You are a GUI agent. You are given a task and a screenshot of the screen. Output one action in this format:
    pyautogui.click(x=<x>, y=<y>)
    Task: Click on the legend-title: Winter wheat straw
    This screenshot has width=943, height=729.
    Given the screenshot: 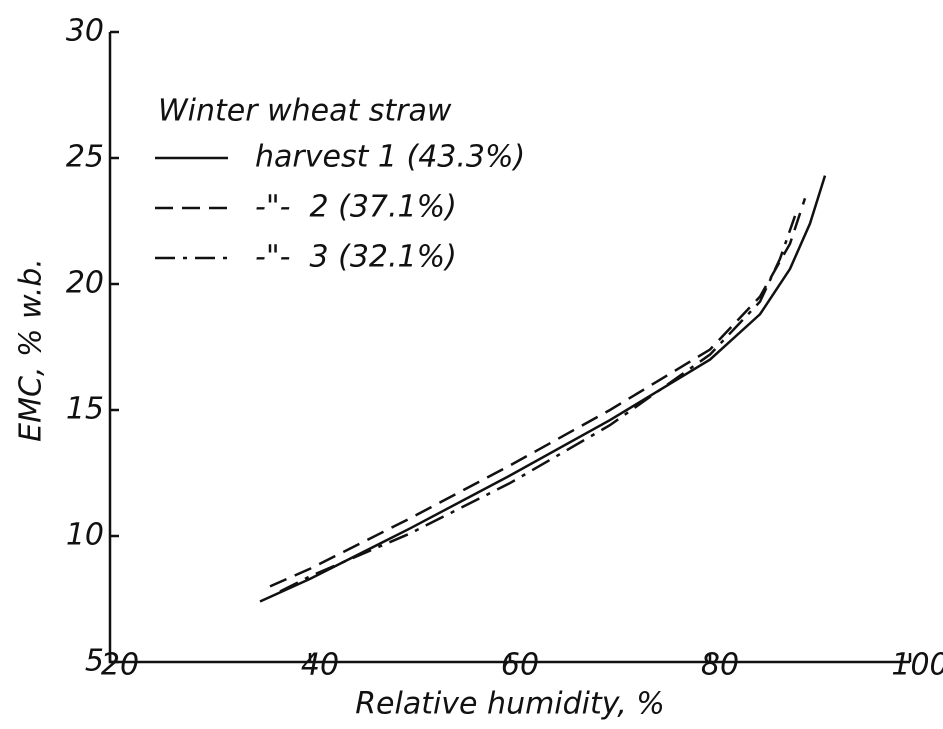 What is the action you would take?
    pyautogui.click(x=305, y=111)
    